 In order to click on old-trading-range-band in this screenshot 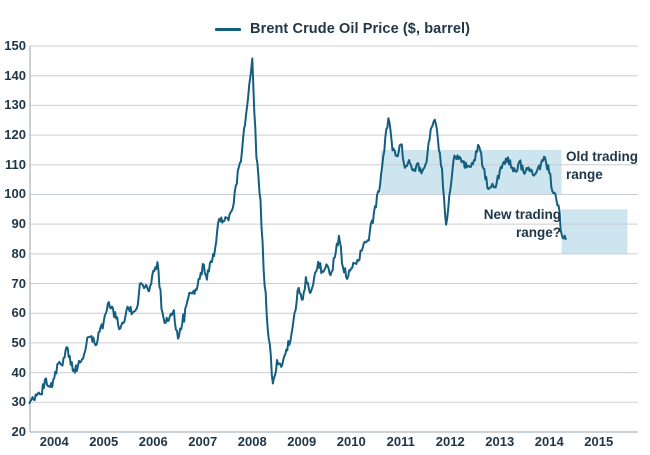, I will do `click(471, 172)`.